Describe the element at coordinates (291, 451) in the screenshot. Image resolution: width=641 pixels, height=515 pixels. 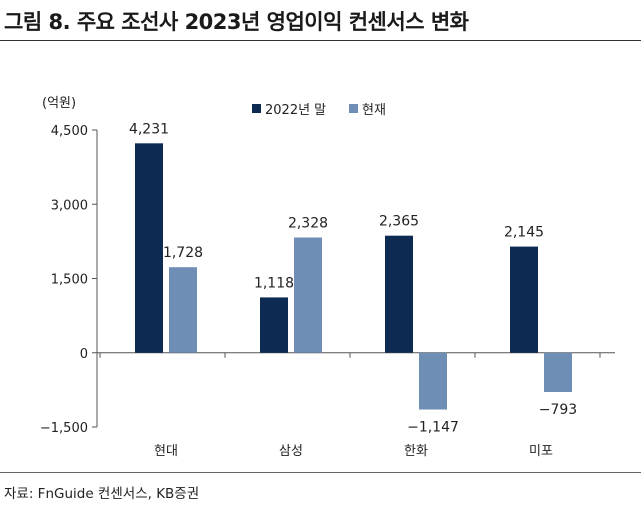
I see `category-label: 삼성` at that location.